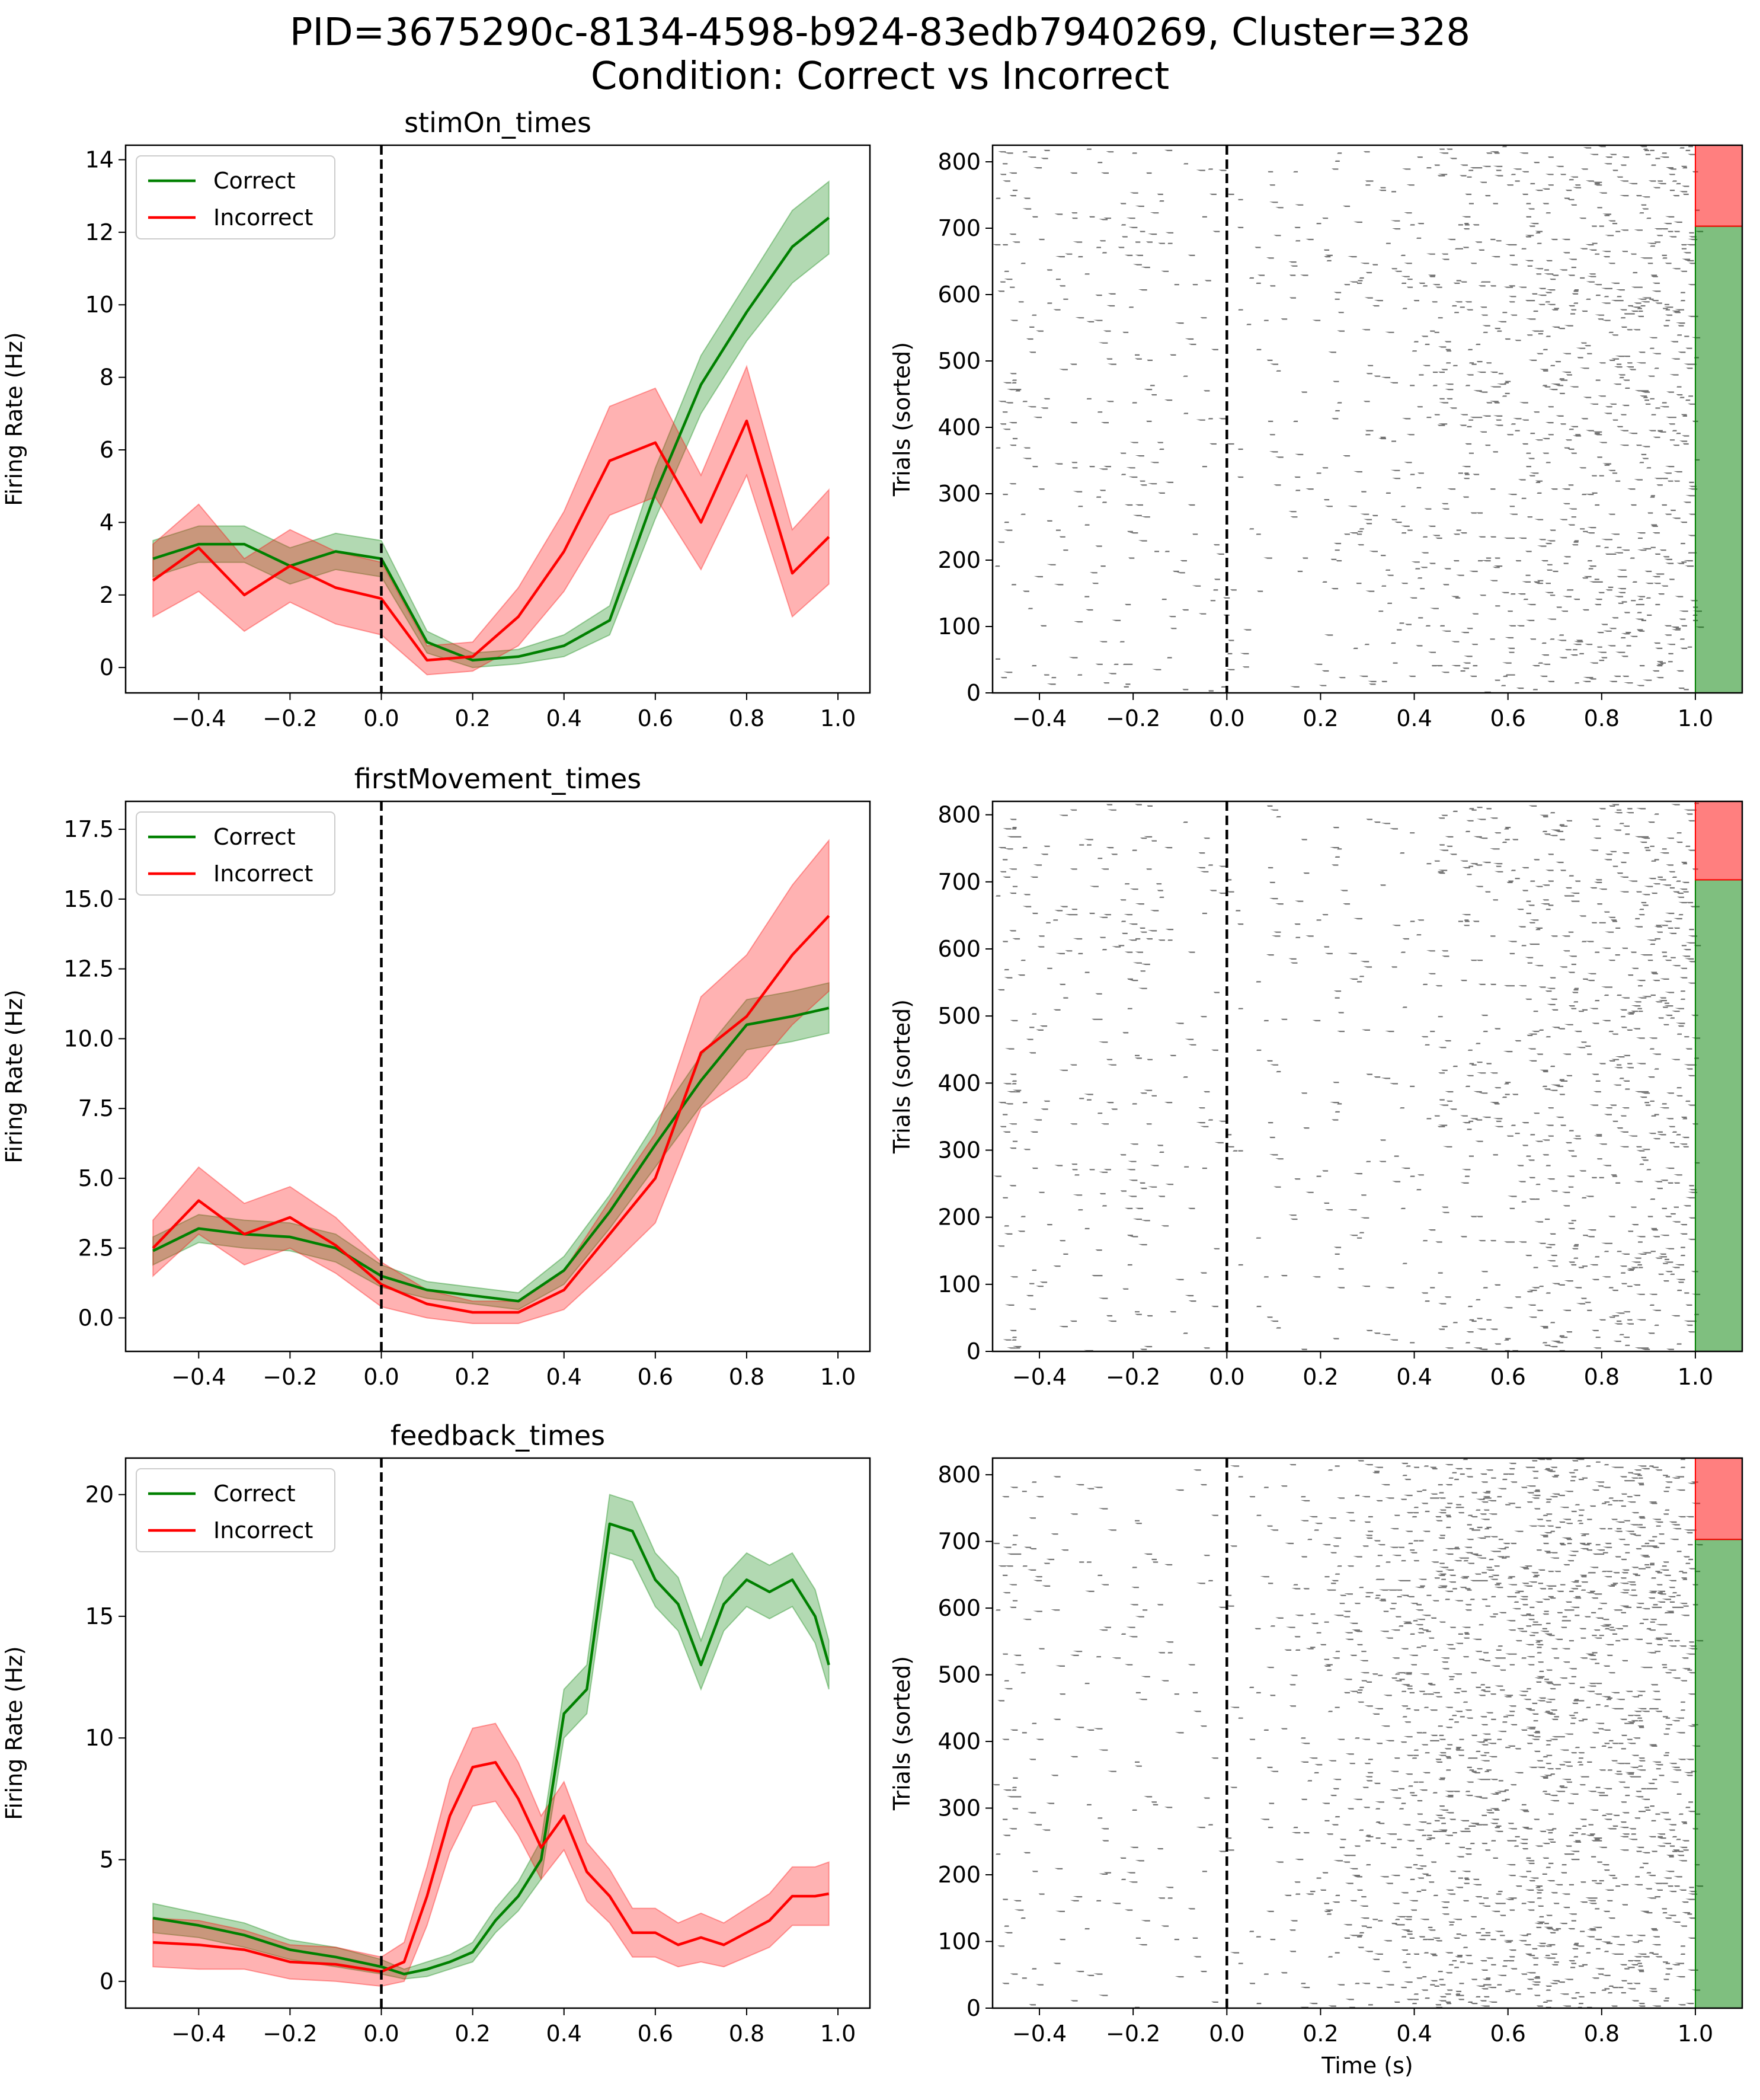  What do you see at coordinates (959, 1608) in the screenshot?
I see `raster-3-ytick-label: 600` at bounding box center [959, 1608].